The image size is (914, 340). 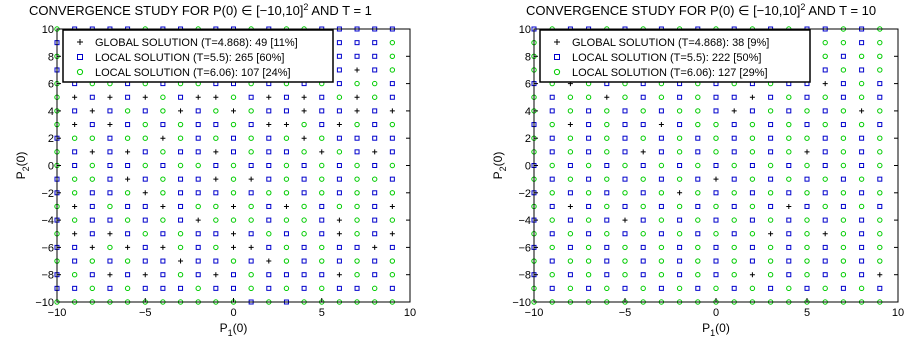 I want to click on y-tick-label: −6, so click(x=524, y=248).